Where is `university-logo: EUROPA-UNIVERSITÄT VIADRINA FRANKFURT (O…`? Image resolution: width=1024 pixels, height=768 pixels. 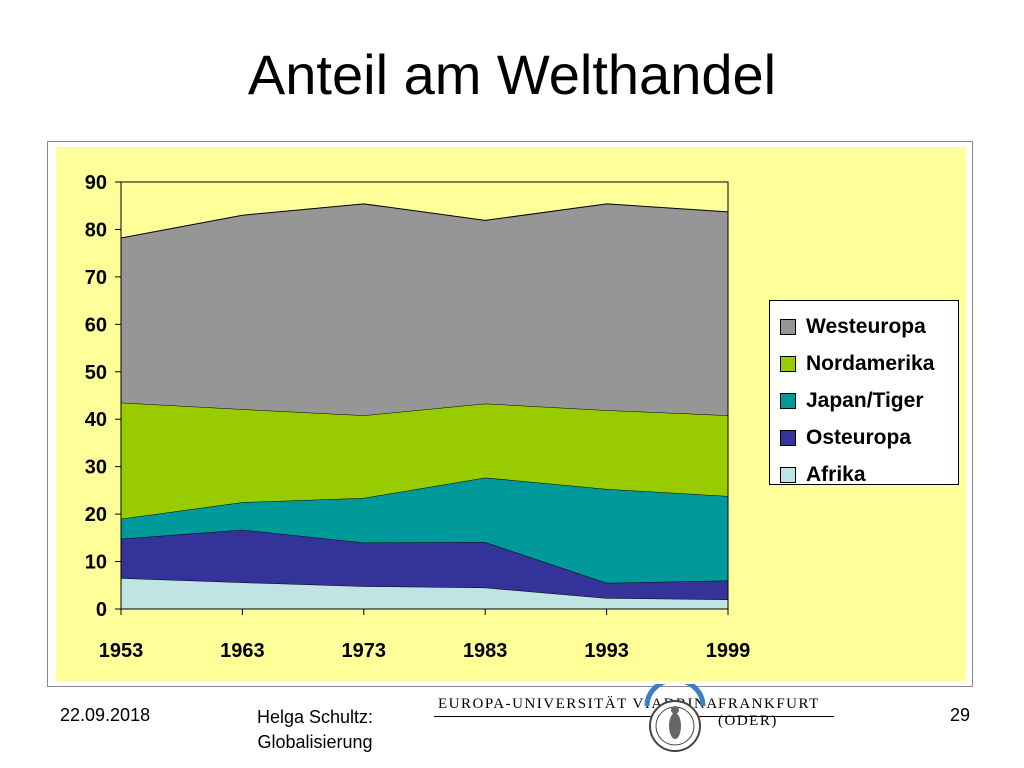 university-logo: EUROPA-UNIVERSITÄT VIADRINA FRANKFURT (O… is located at coordinates (635, 720).